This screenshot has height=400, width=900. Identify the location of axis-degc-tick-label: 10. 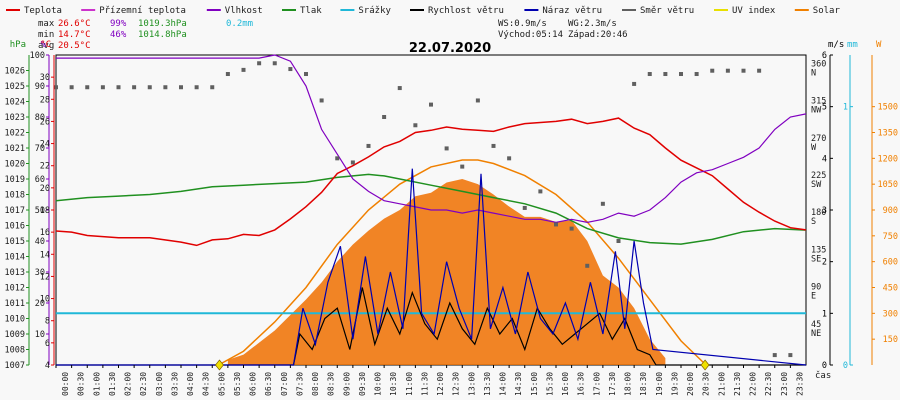
(45, 300).